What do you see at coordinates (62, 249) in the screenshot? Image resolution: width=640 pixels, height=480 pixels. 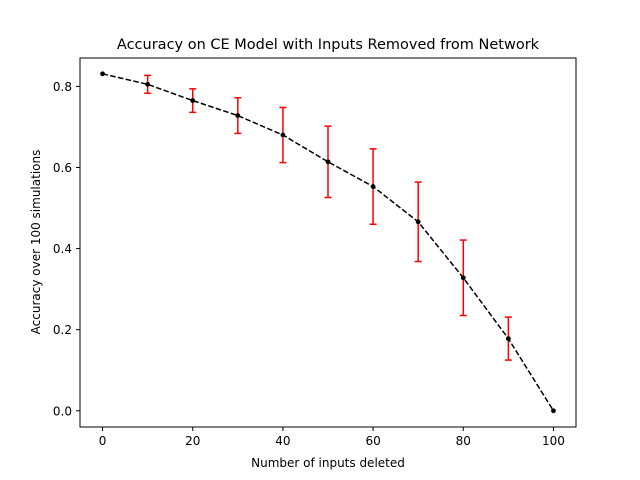 I see `y-tick-label: 0.4` at bounding box center [62, 249].